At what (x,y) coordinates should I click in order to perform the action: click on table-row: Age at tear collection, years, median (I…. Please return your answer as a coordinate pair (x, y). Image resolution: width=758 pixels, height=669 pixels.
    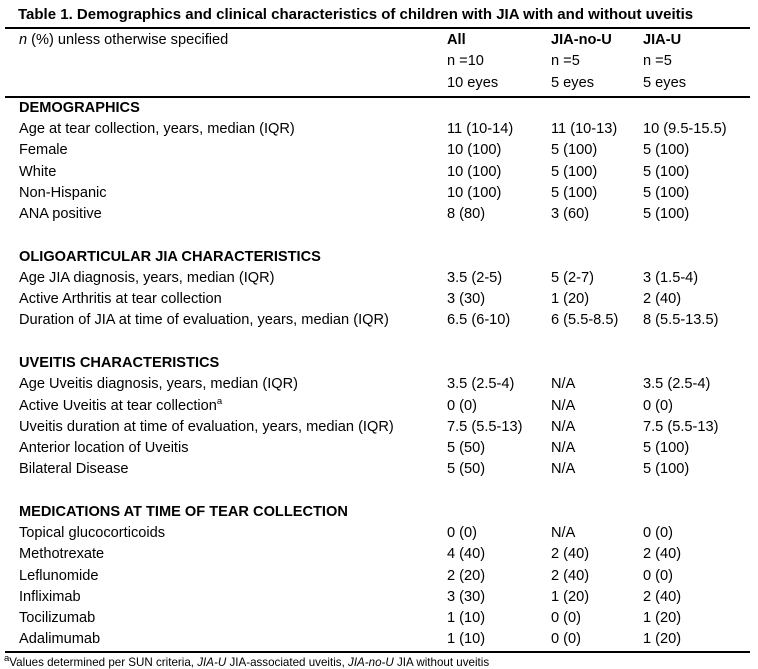
    Looking at the image, I should click on (379, 129).